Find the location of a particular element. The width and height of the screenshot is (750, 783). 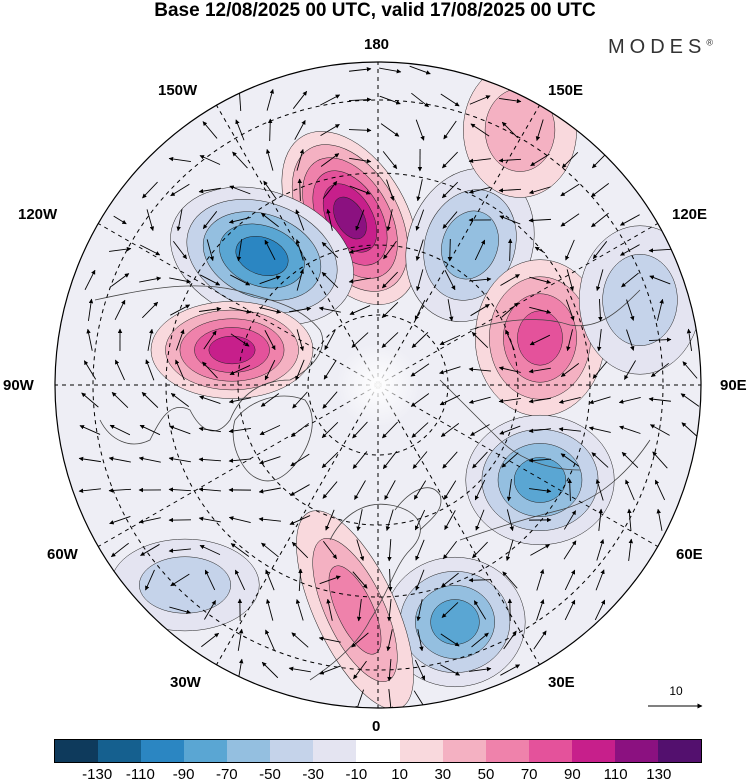

colorbar-tick-label: 30 is located at coordinates (443, 774).